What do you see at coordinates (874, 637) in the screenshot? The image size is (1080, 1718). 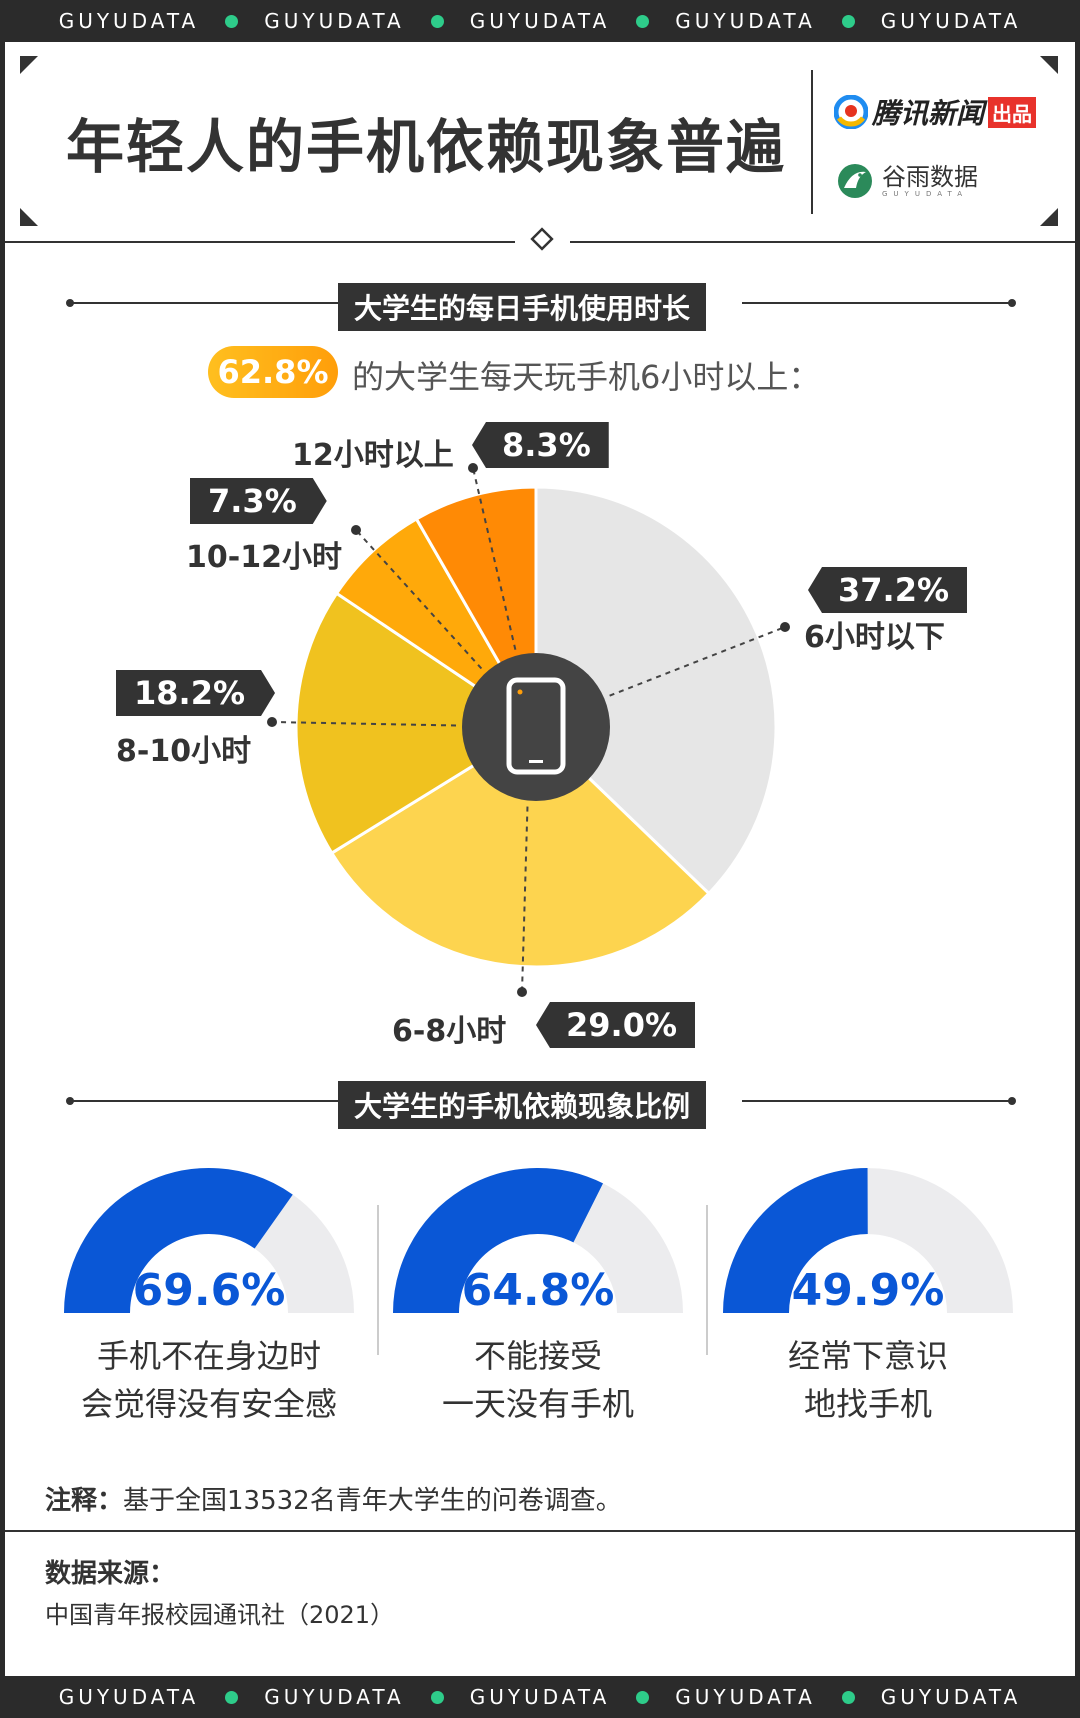 I see `pie-category-label: 6小时以下` at bounding box center [874, 637].